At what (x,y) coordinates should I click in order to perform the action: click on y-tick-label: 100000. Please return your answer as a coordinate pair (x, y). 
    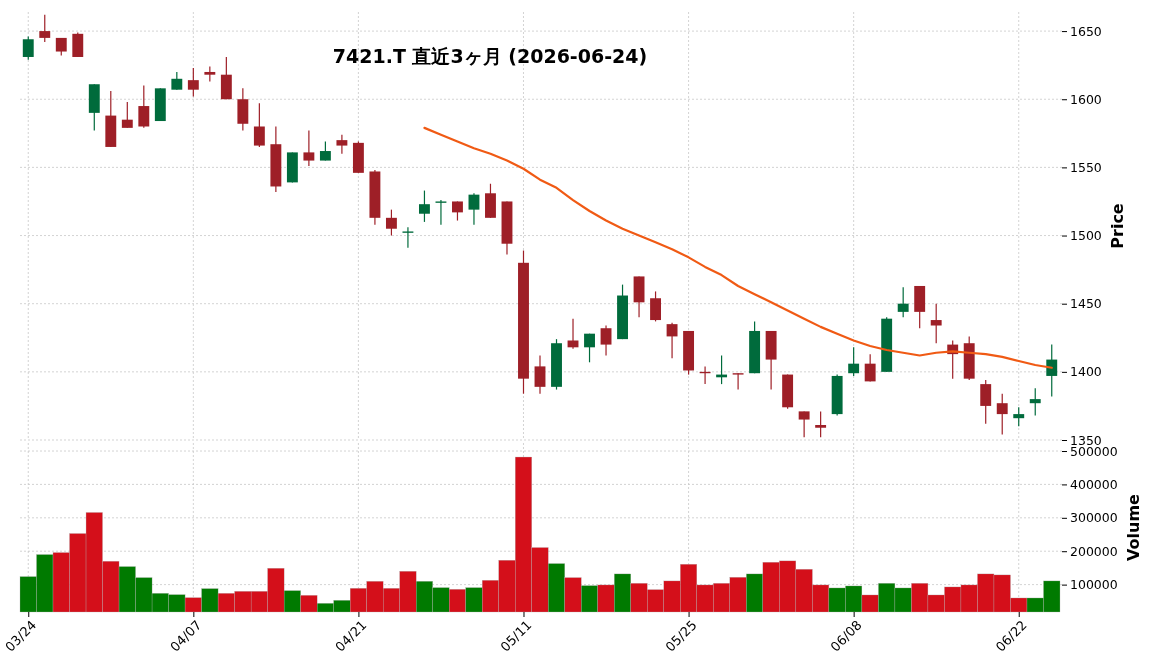
    Looking at the image, I should click on (1094, 585).